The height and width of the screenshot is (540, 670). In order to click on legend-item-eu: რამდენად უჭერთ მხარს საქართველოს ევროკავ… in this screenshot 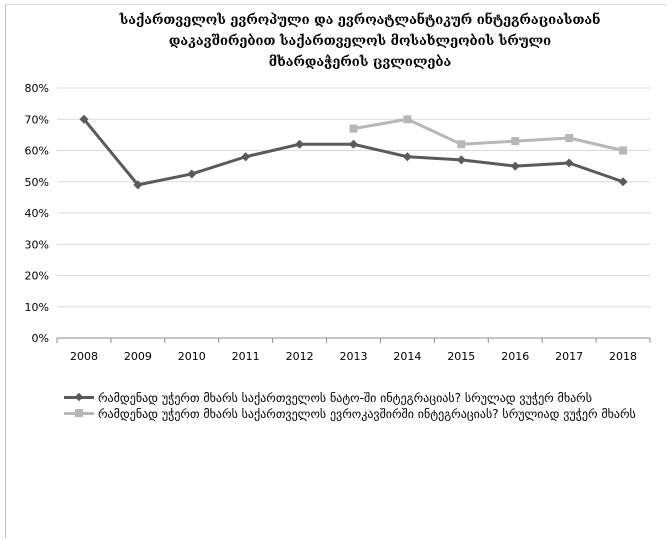, I will do `click(359, 414)`.